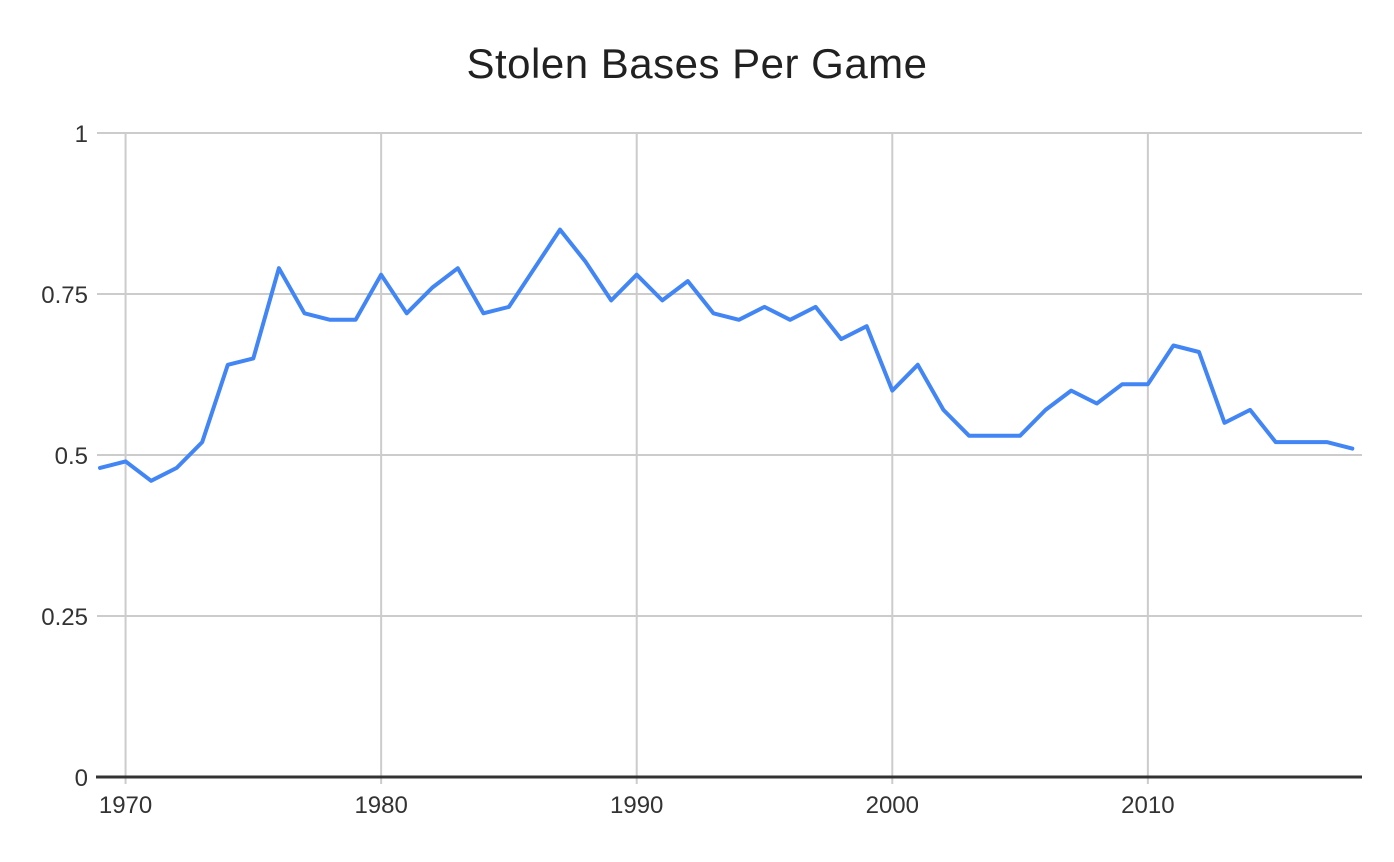 The height and width of the screenshot is (862, 1394). Describe the element at coordinates (81, 778) in the screenshot. I see `y-axis-tick-label: 0` at that location.